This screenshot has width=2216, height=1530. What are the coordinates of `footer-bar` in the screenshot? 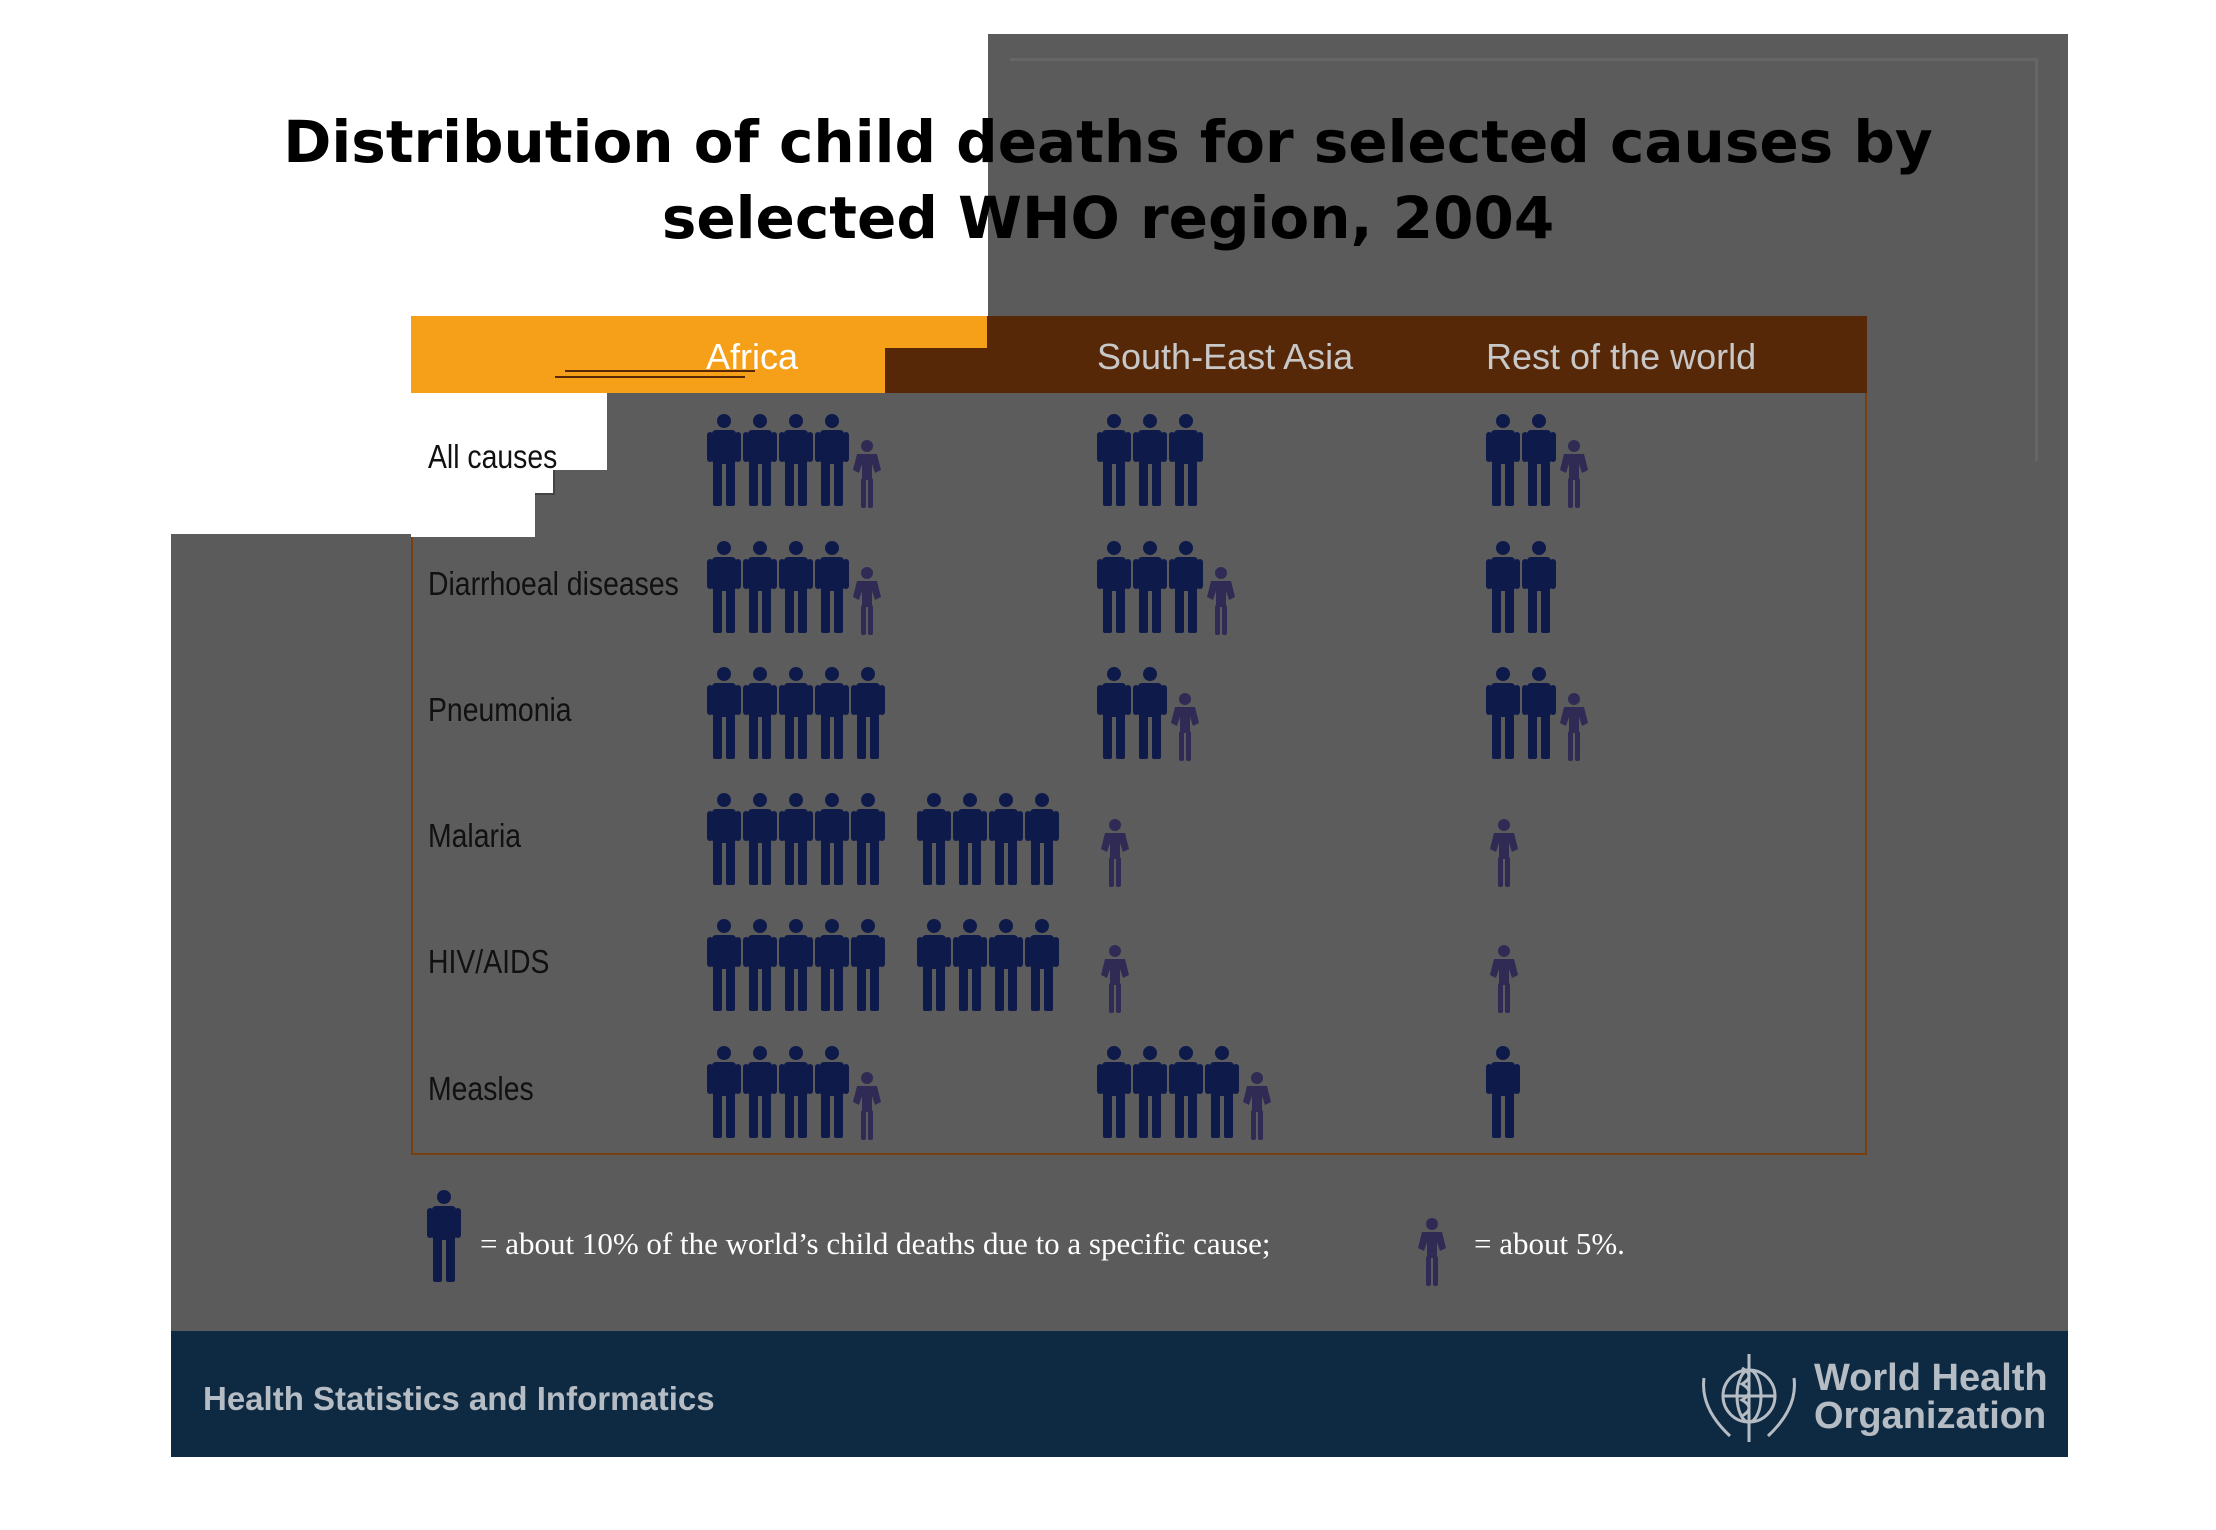 It's located at (1119, 1394).